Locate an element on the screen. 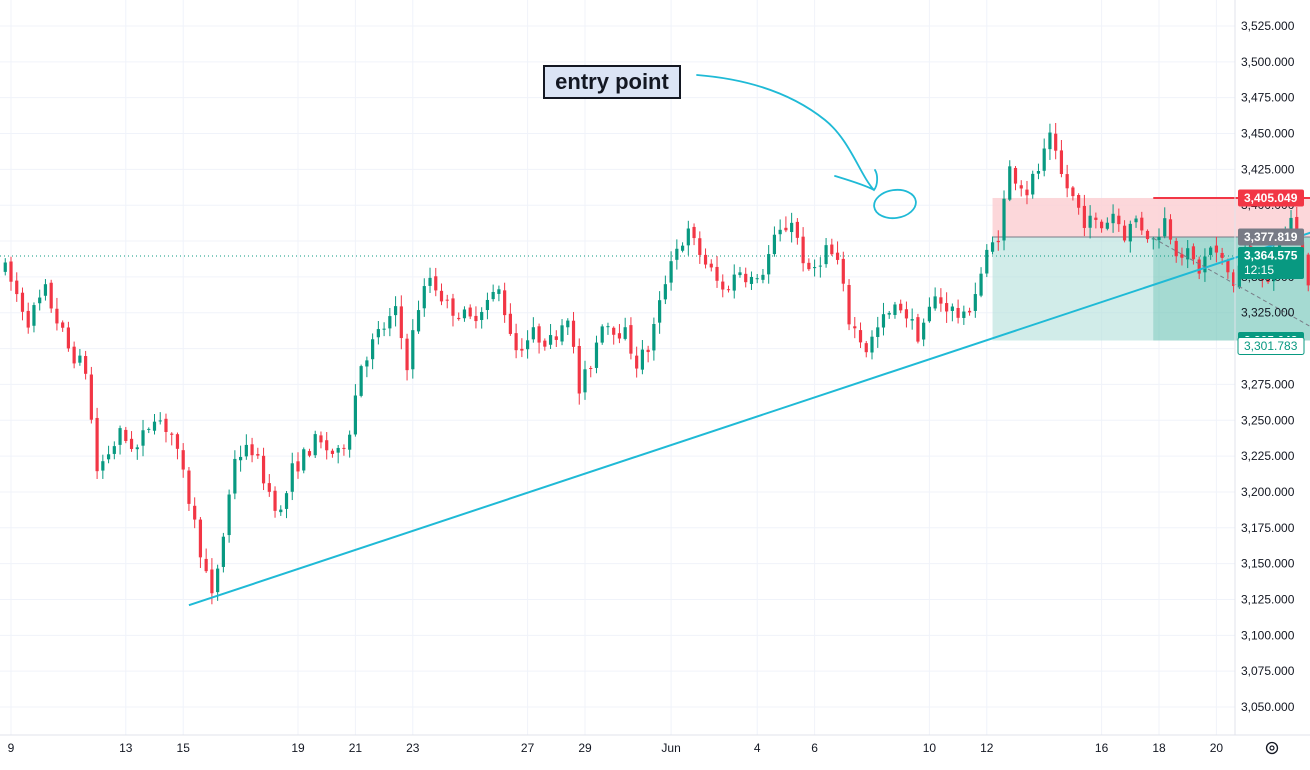 The height and width of the screenshot is (770, 1310). price-tag-label: 3,364.575 is located at coordinates (1271, 255).